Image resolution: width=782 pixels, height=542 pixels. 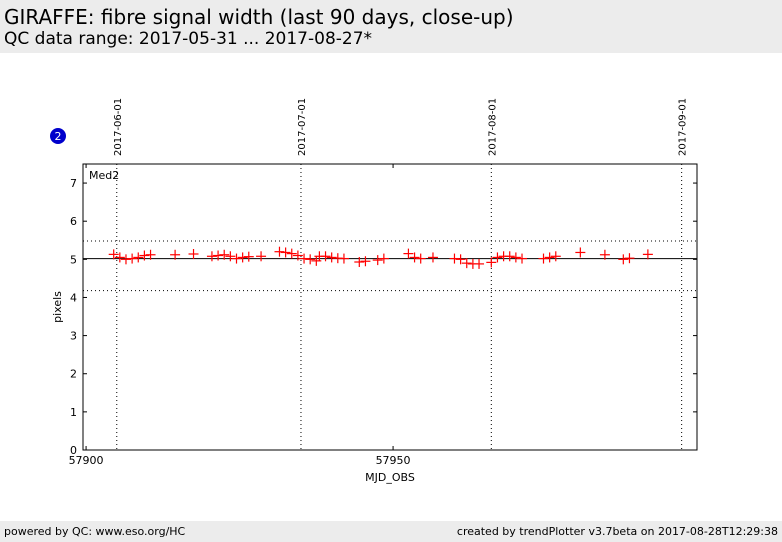 I want to click on date-marker-label: 2017-07-01, so click(x=302, y=127).